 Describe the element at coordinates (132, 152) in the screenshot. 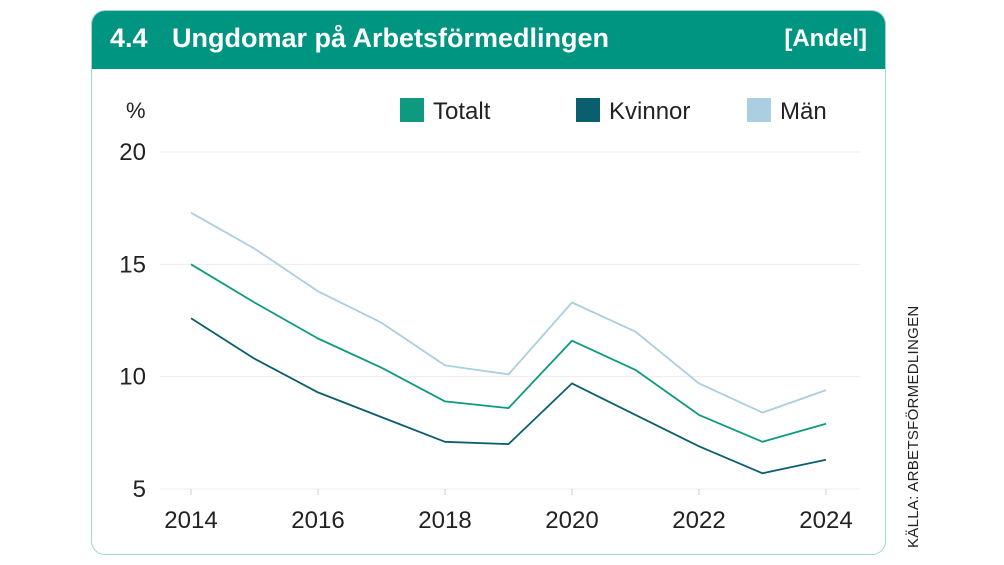

I see `y-tick-label: 20` at that location.